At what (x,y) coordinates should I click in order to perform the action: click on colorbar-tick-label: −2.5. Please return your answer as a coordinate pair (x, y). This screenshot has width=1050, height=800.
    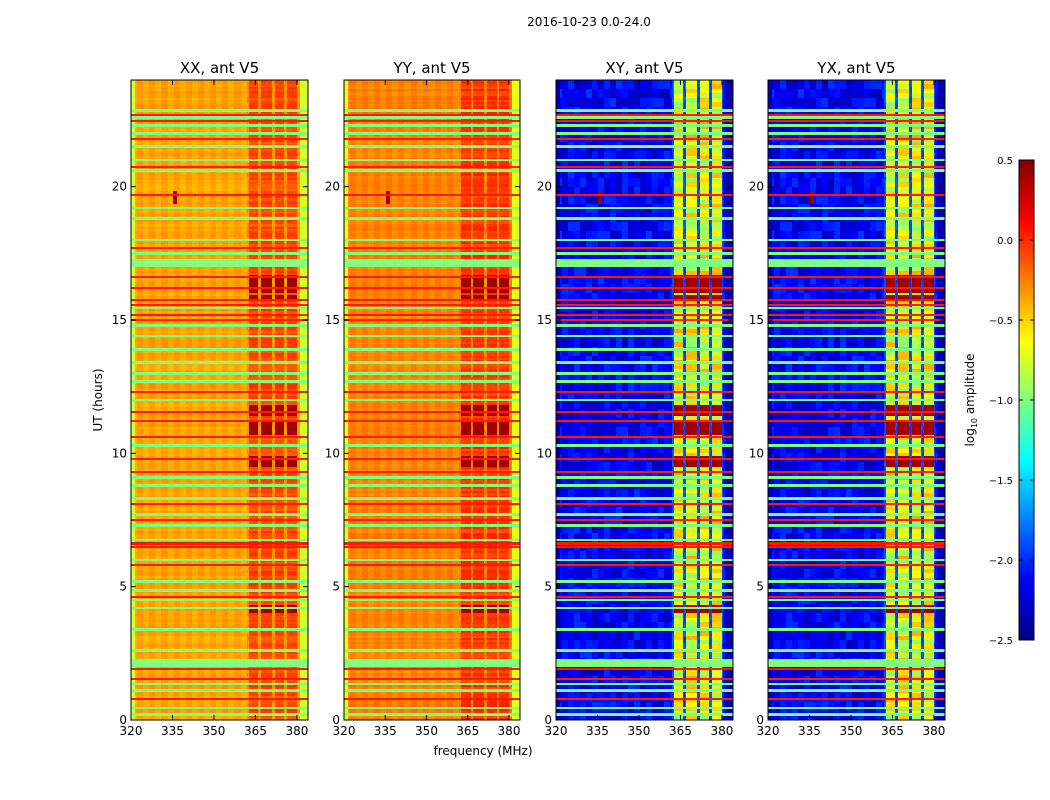
    Looking at the image, I should click on (1001, 641).